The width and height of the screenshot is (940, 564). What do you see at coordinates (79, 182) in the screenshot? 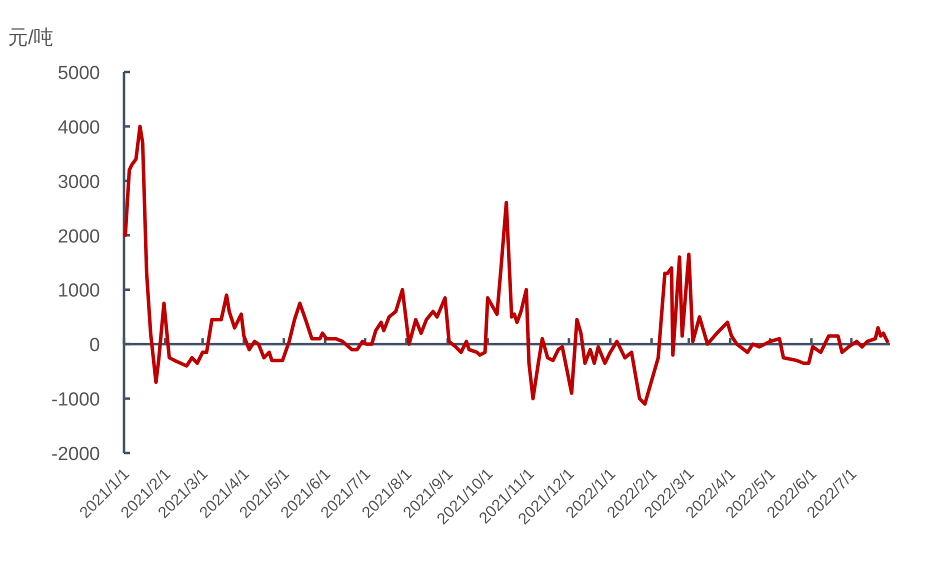
I see `y-tick-label: 3000` at bounding box center [79, 182].